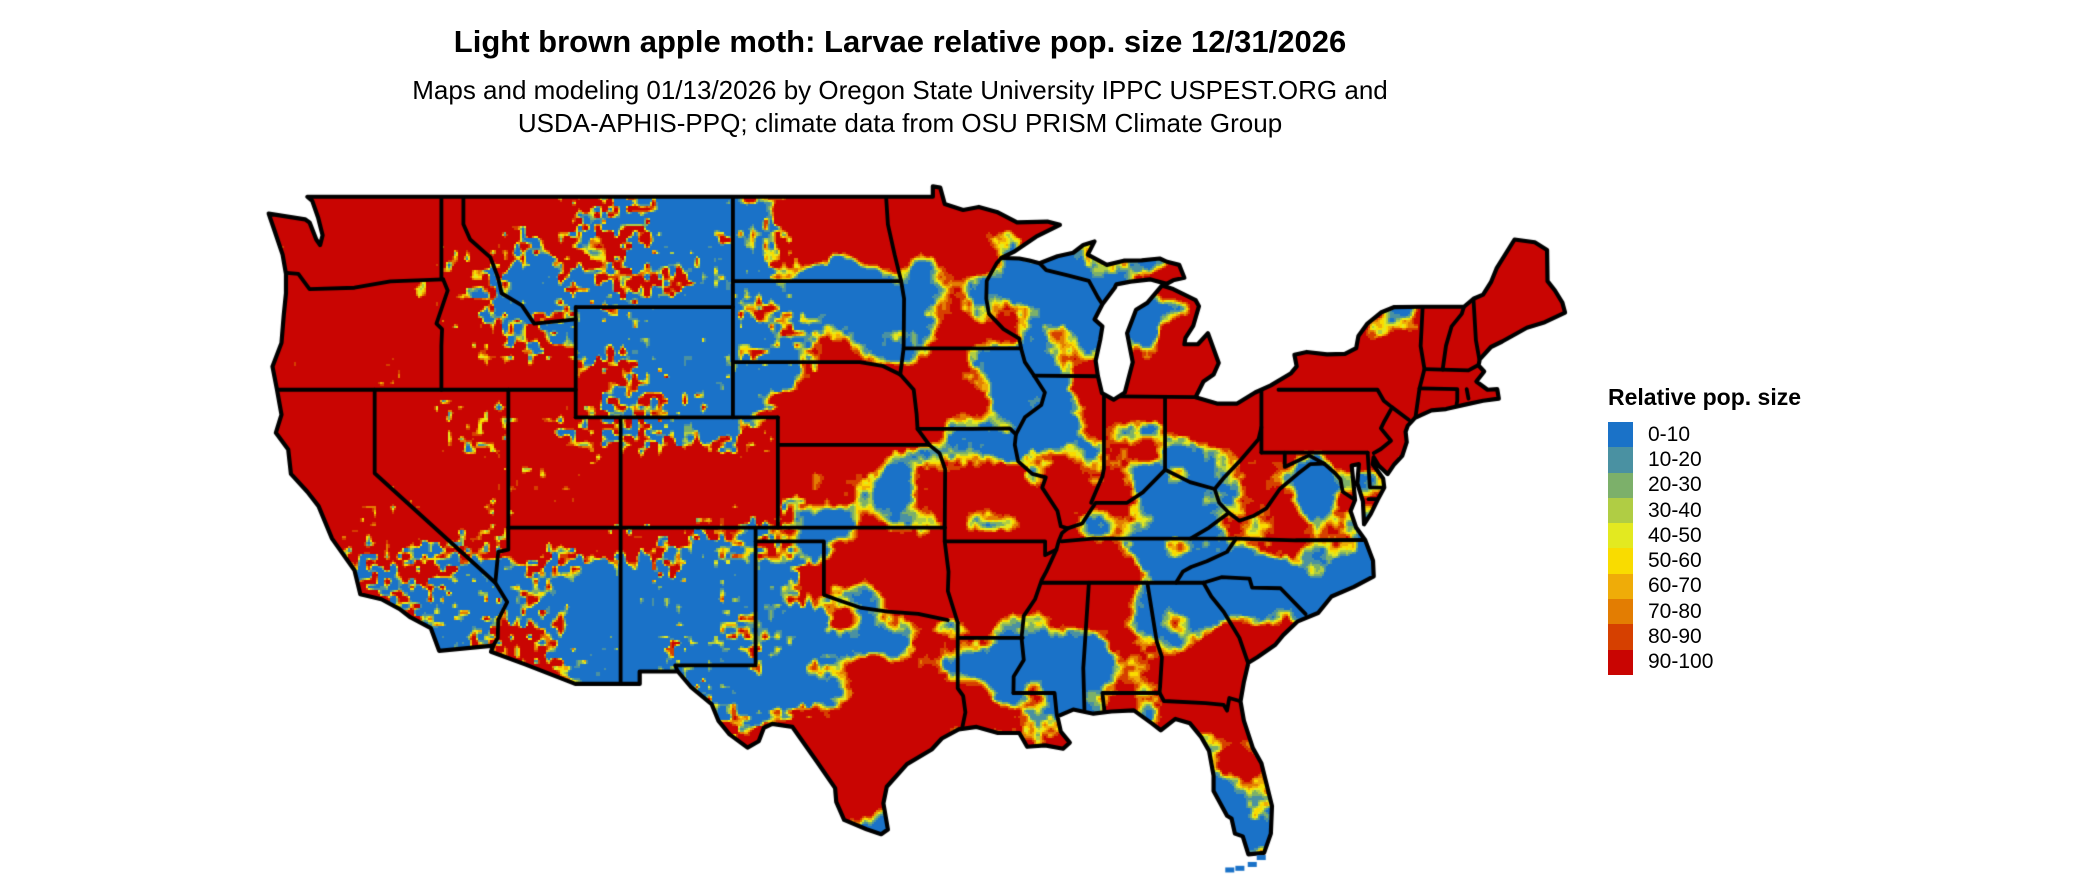 The height and width of the screenshot is (892, 2100). Describe the element at coordinates (1748, 460) in the screenshot. I see `legend-item: 10-20` at that location.